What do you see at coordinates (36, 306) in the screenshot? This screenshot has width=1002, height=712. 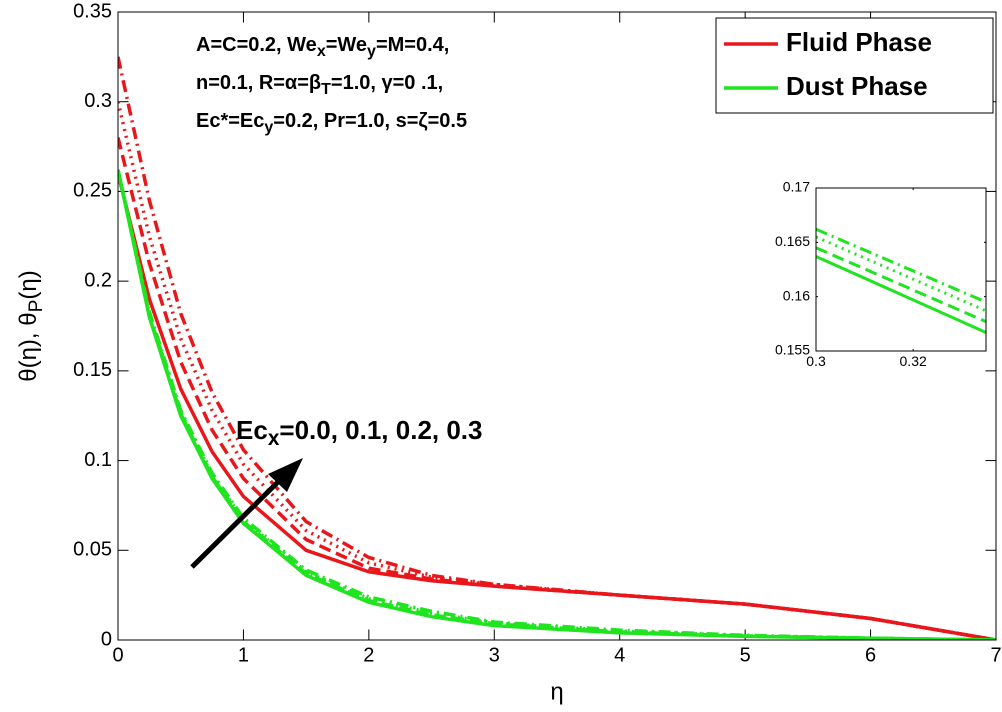 I see `text-segment: P` at bounding box center [36, 306].